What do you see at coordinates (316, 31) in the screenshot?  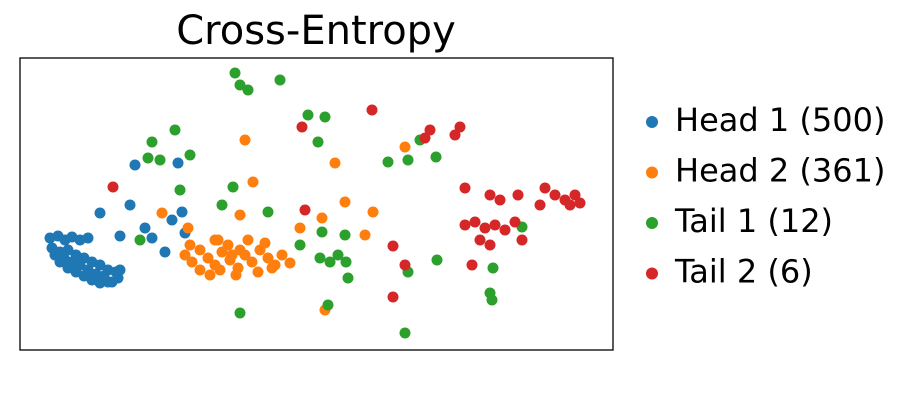 I see `chart-title: Cross-Entropy` at bounding box center [316, 31].